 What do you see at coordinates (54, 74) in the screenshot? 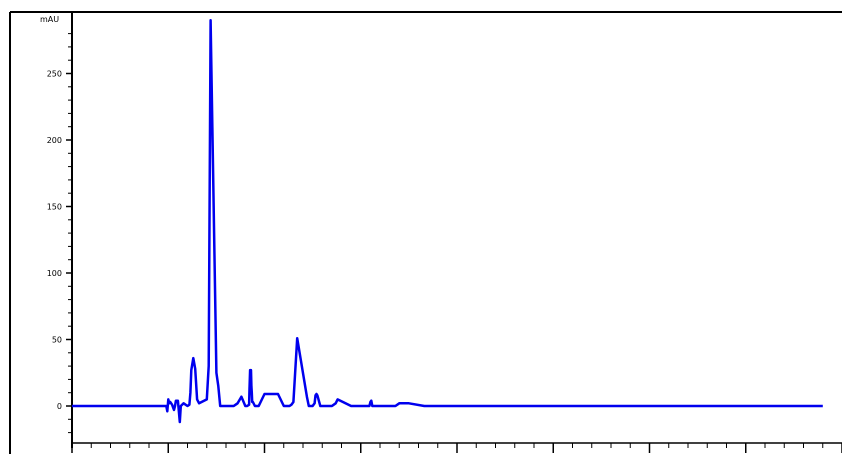
I see `y-tick-label: 250` at bounding box center [54, 74].